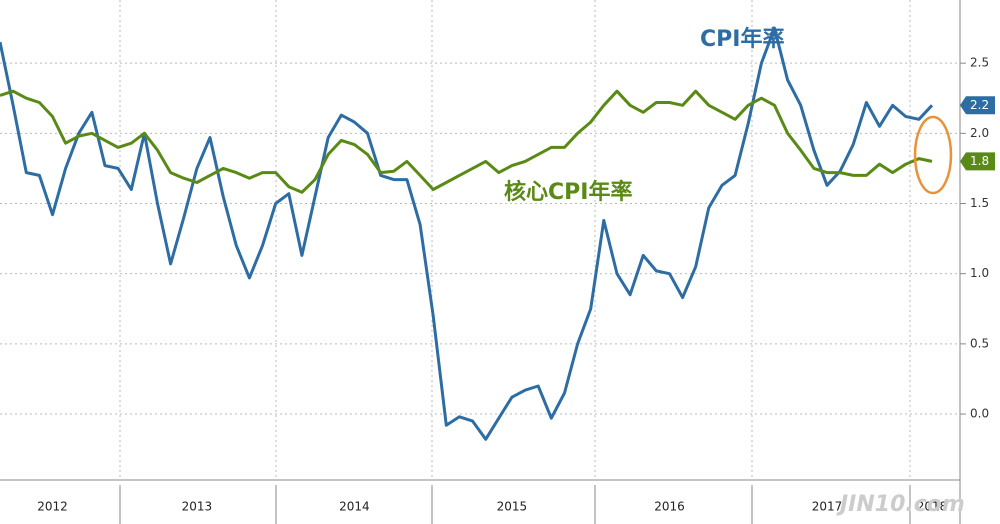 This screenshot has height=524, width=1000. Describe the element at coordinates (979, 343) in the screenshot. I see `y-tick-label: 0.5` at that location.